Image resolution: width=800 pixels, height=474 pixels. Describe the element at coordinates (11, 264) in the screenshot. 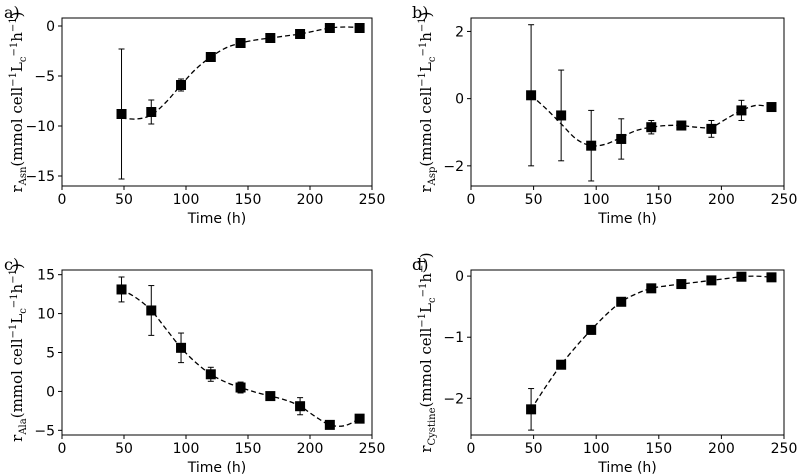

I see `panel-label: c)` at that location.